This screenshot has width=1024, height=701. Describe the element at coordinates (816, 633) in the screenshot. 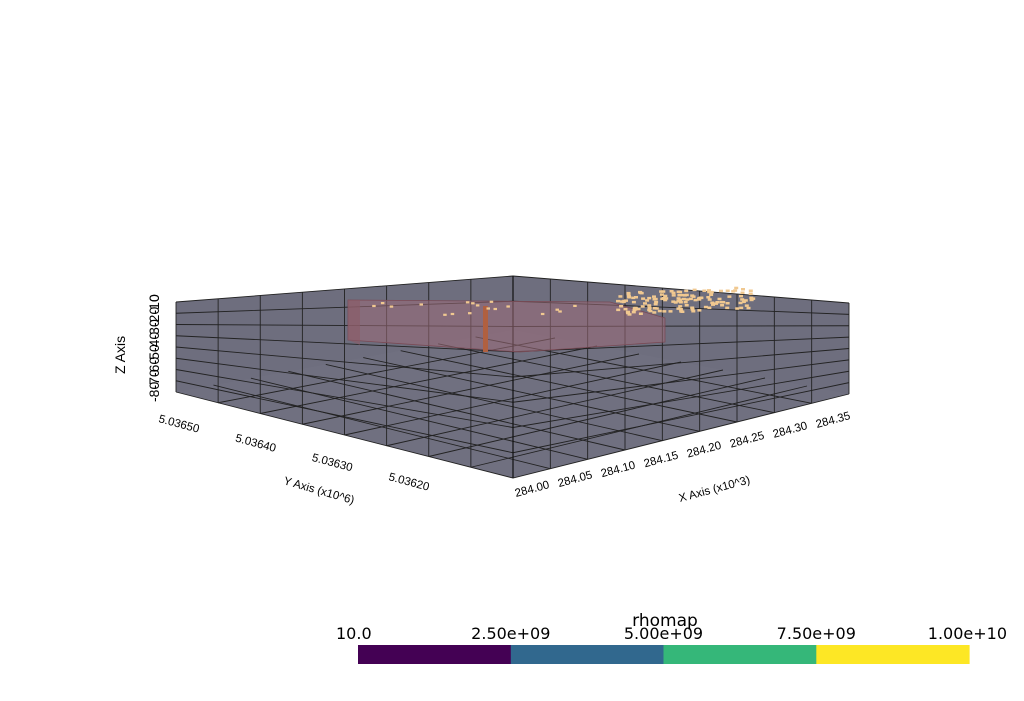

I see `colorbar-tick-label: 7.50e+09` at that location.